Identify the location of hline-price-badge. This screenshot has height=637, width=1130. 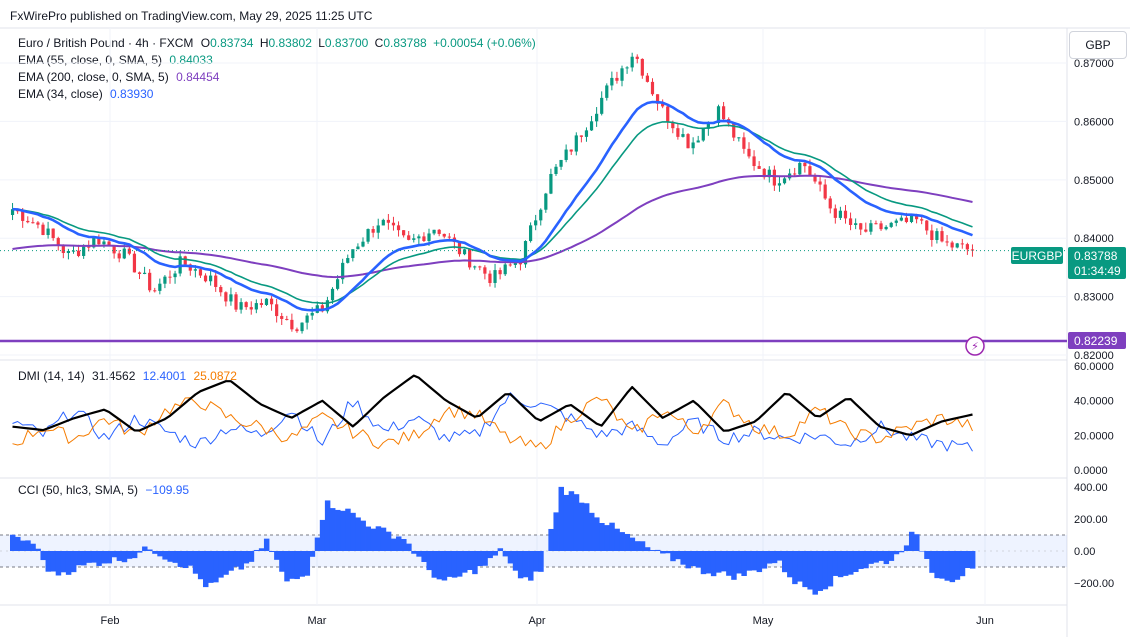
(1097, 340).